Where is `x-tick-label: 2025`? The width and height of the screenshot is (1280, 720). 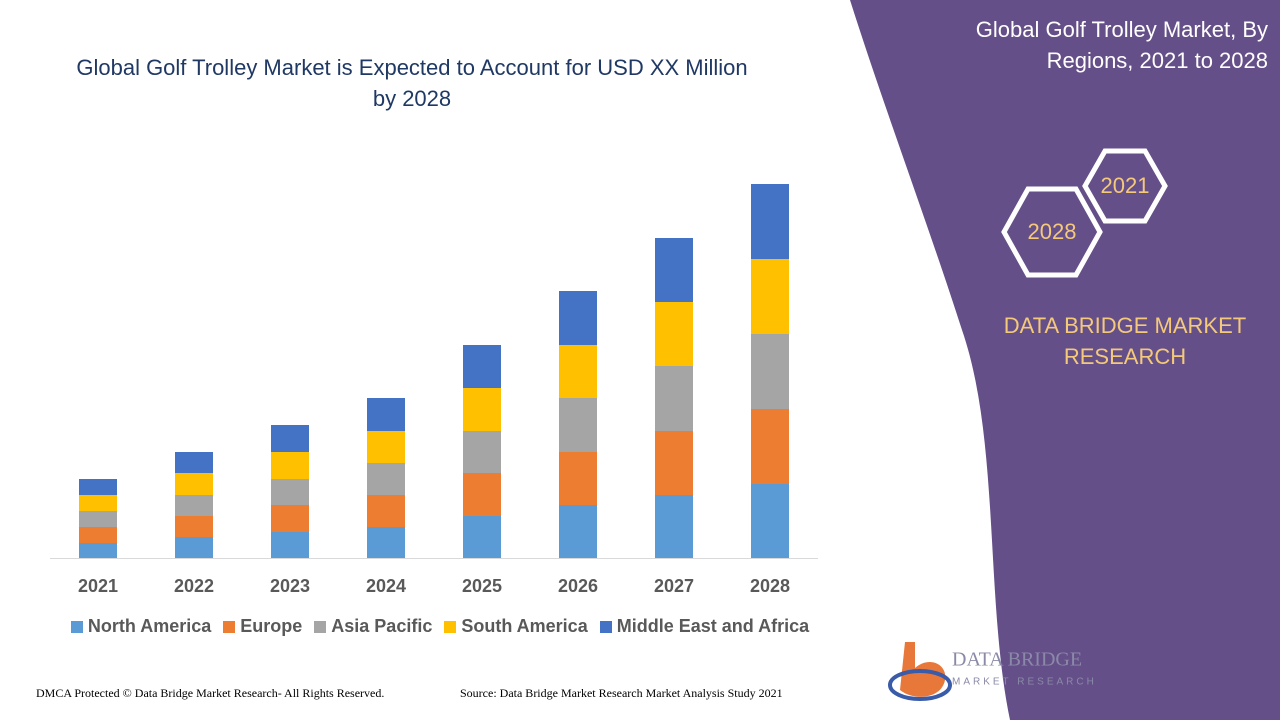 x-tick-label: 2025 is located at coordinates (482, 586).